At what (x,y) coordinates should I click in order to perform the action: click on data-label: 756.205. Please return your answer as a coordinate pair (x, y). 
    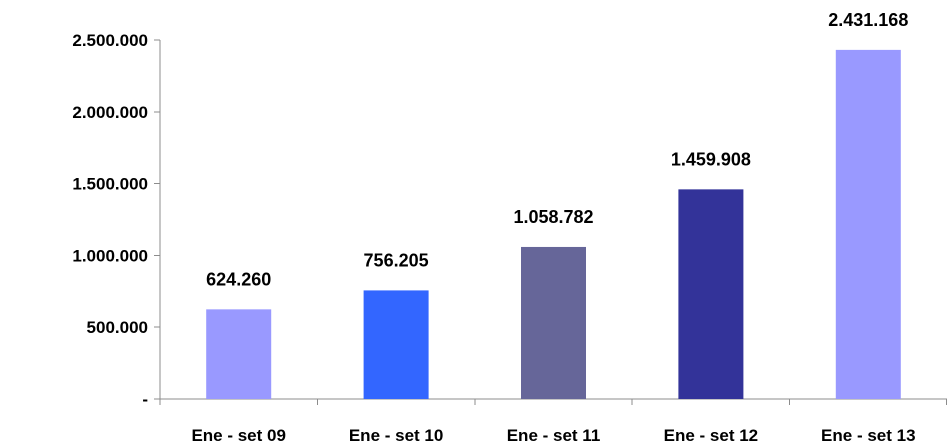
    Looking at the image, I should click on (396, 260).